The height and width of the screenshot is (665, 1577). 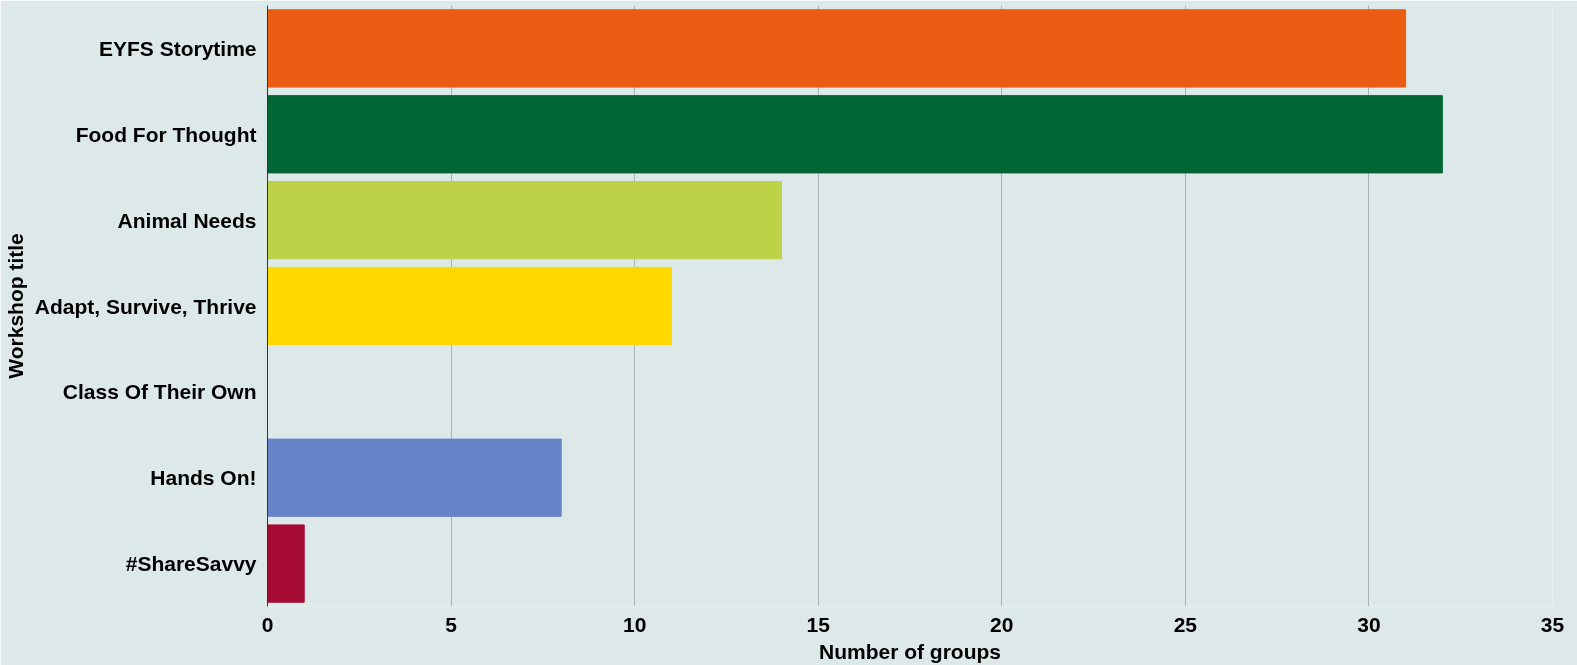 I want to click on x-tick-label: 0, so click(x=267, y=624).